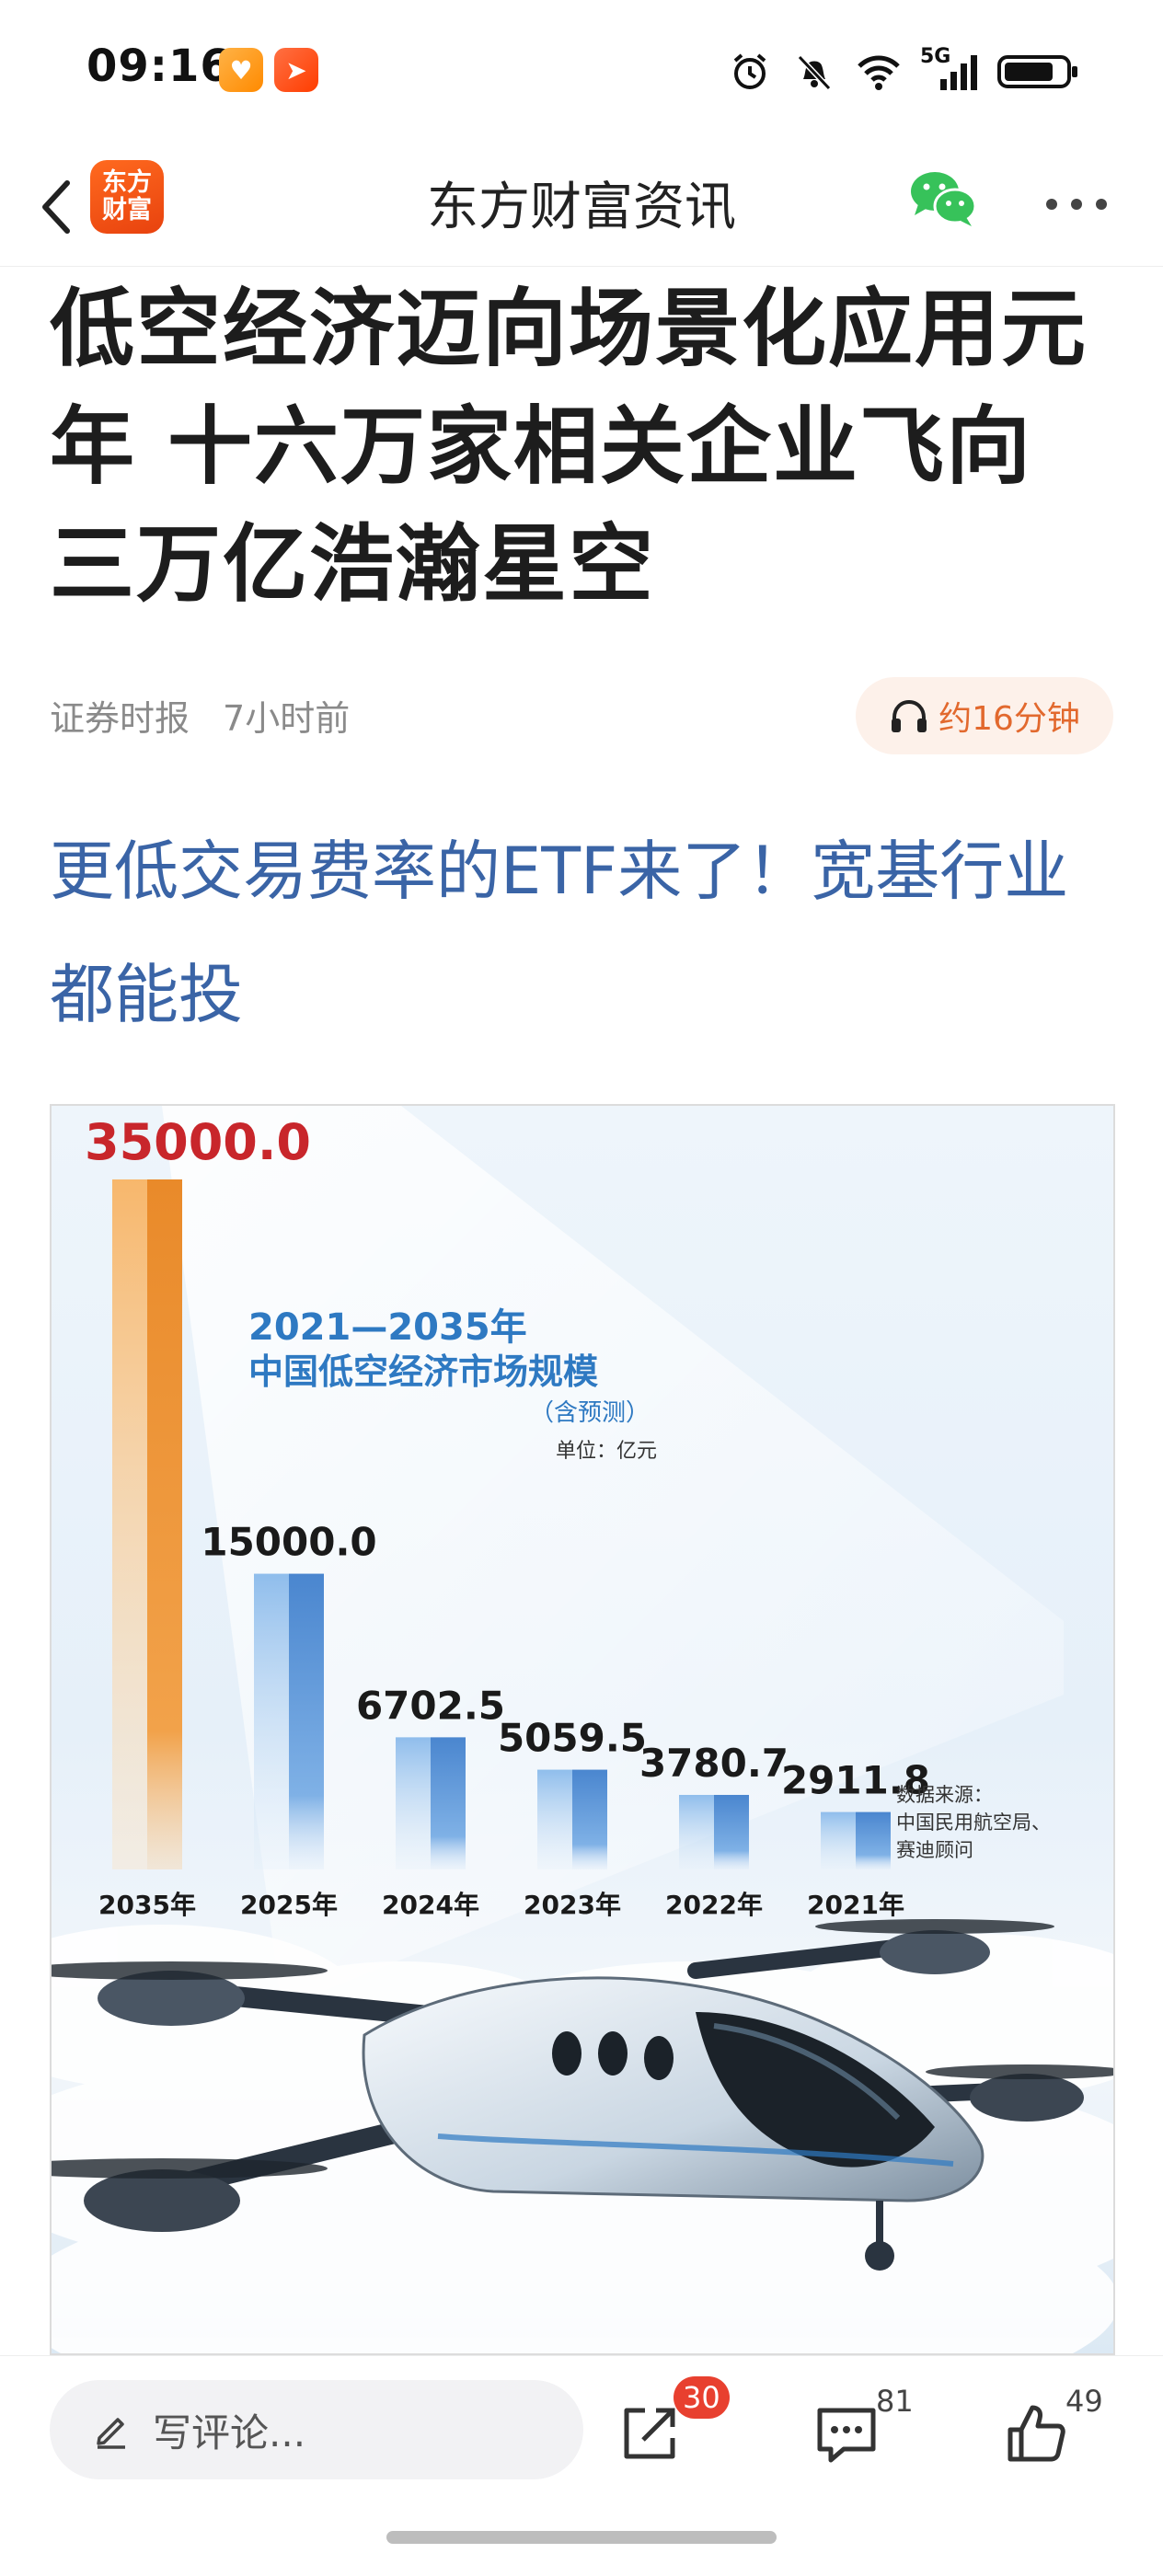 The height and width of the screenshot is (2576, 1163). Describe the element at coordinates (702, 2397) in the screenshot. I see `share-count-badge: 30` at that location.